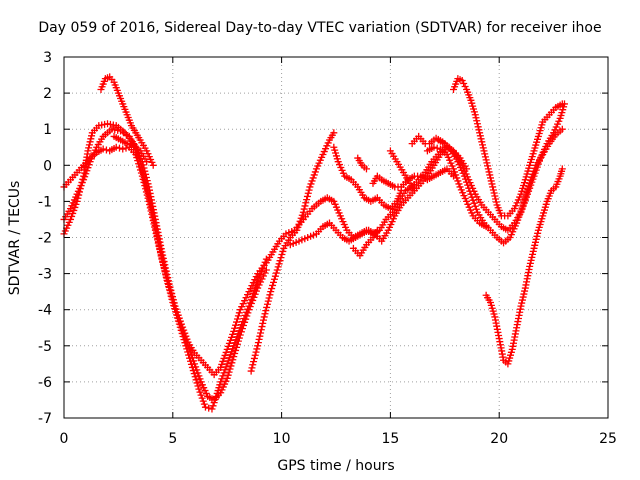  What do you see at coordinates (47, 166) in the screenshot?
I see `y-tick-label: 0` at bounding box center [47, 166].